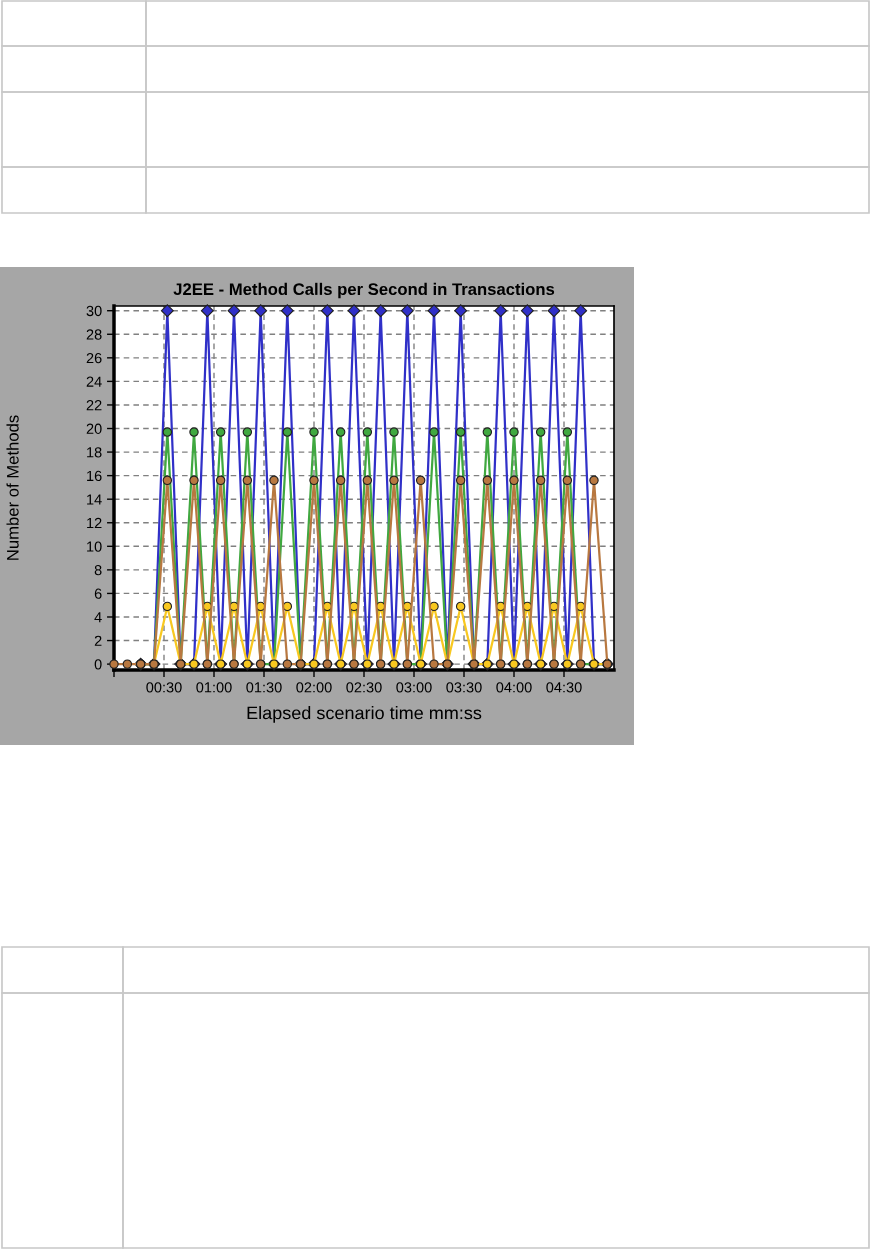 The image size is (880, 1249). Describe the element at coordinates (94, 358) in the screenshot. I see `y-tick-label: 26` at that location.